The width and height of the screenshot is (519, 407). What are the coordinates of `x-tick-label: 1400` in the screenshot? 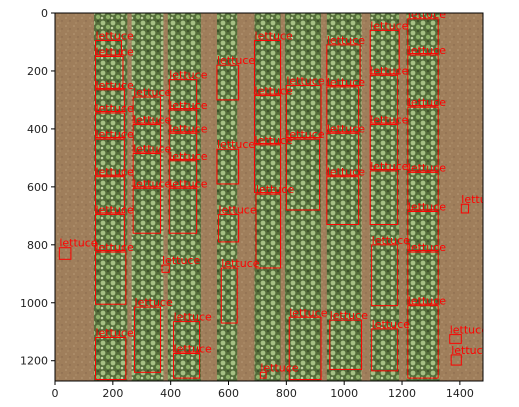 It's located at (460, 393).